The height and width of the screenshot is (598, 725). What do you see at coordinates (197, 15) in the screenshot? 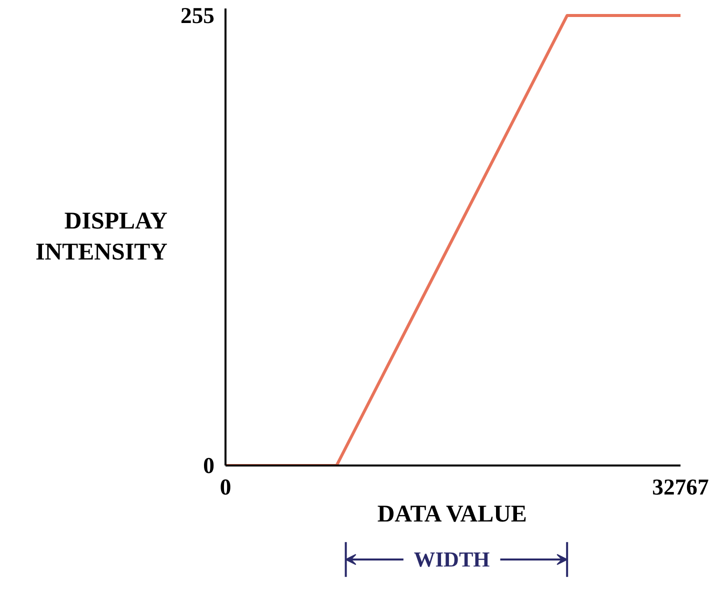
I see `y-tick-label: 255` at bounding box center [197, 15].